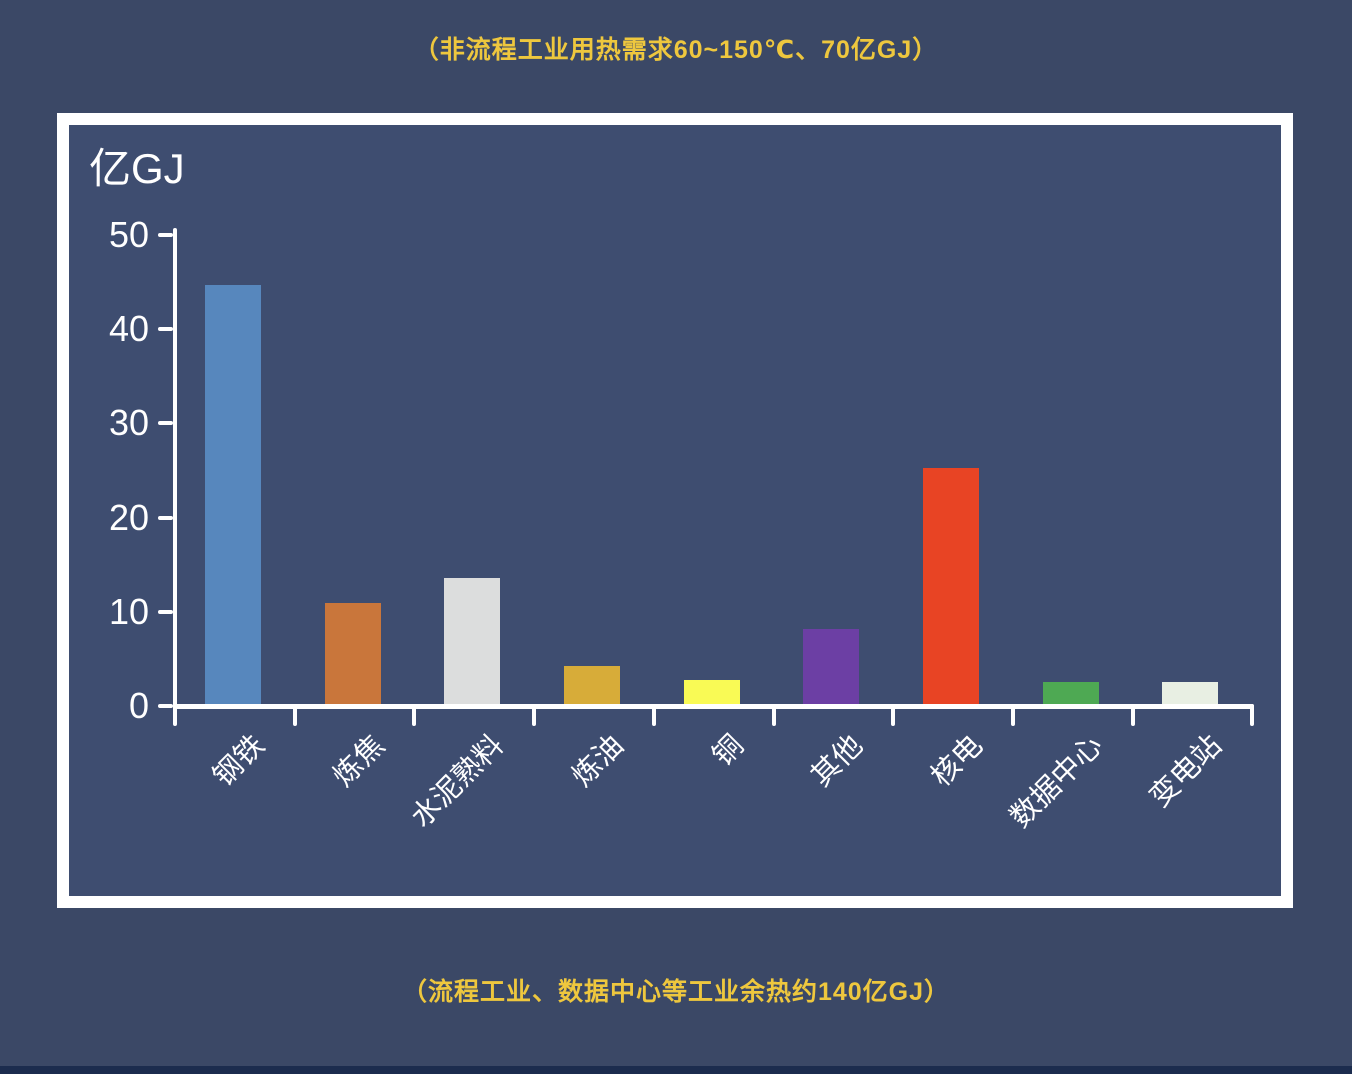  I want to click on bar-炼油, so click(592, 685).